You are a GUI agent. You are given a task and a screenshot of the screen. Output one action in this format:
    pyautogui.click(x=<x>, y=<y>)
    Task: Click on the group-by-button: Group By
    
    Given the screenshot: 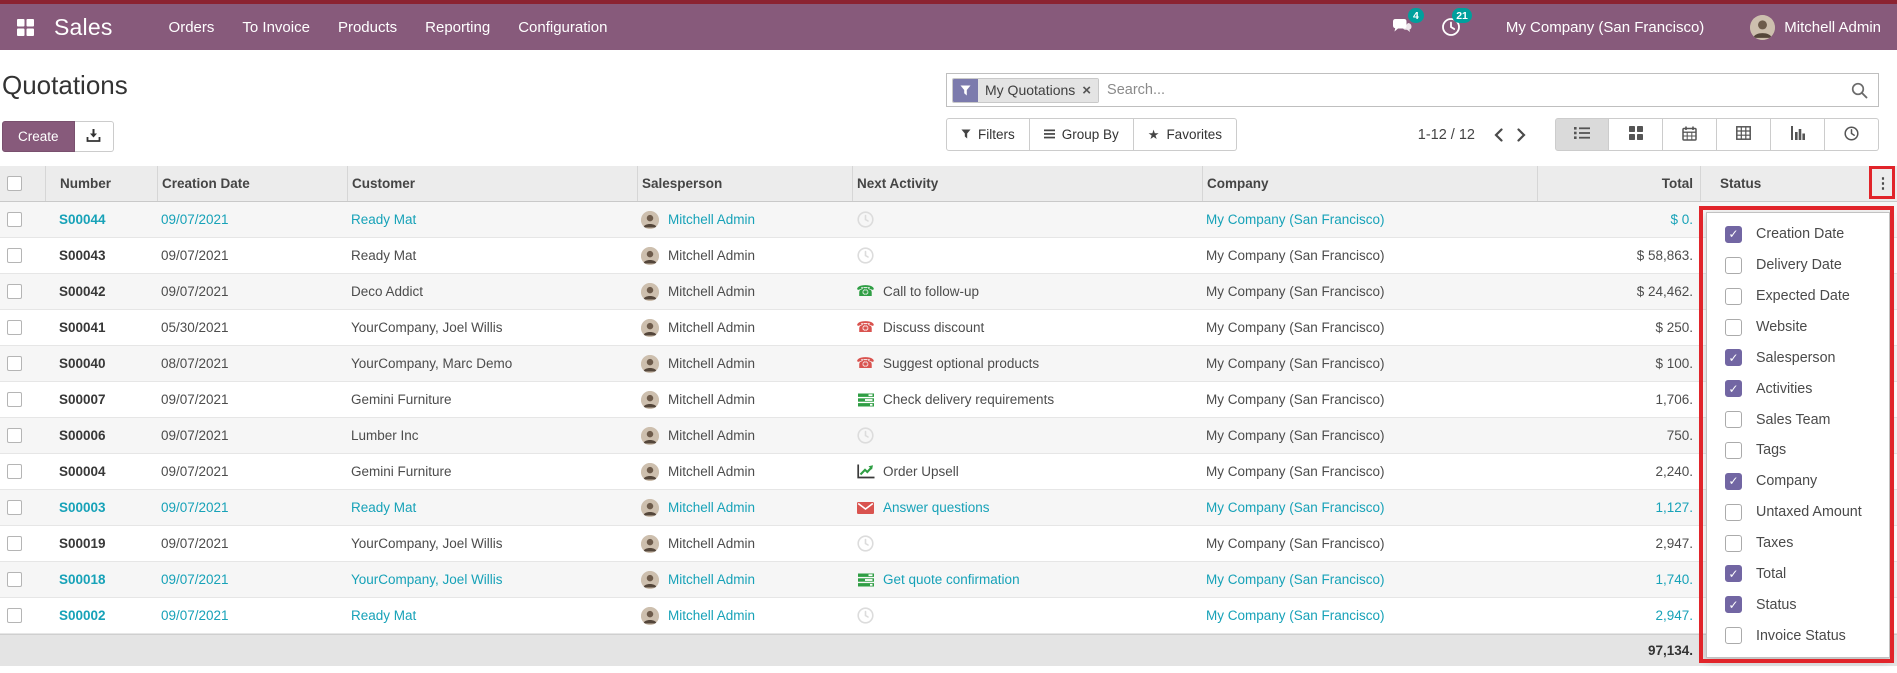 What is the action you would take?
    pyautogui.click(x=1081, y=134)
    